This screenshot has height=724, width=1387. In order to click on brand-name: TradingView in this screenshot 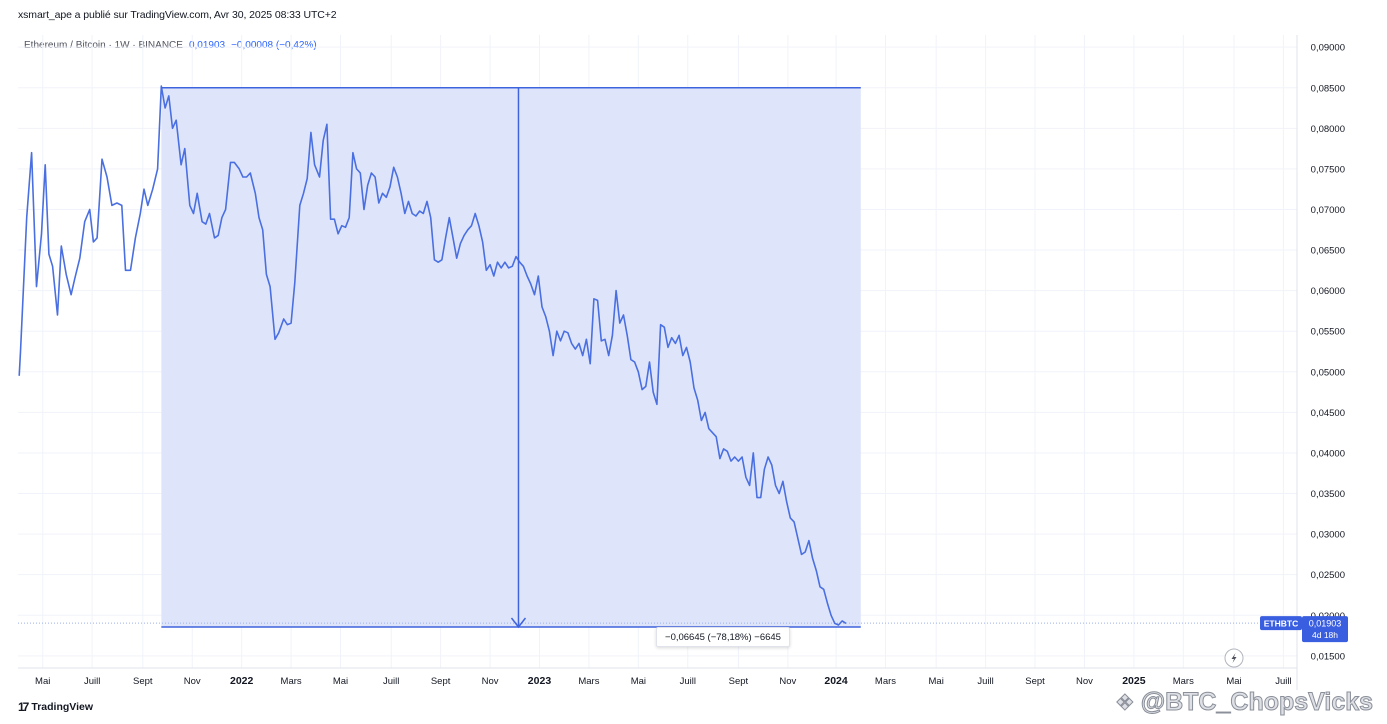, I will do `click(62, 707)`.